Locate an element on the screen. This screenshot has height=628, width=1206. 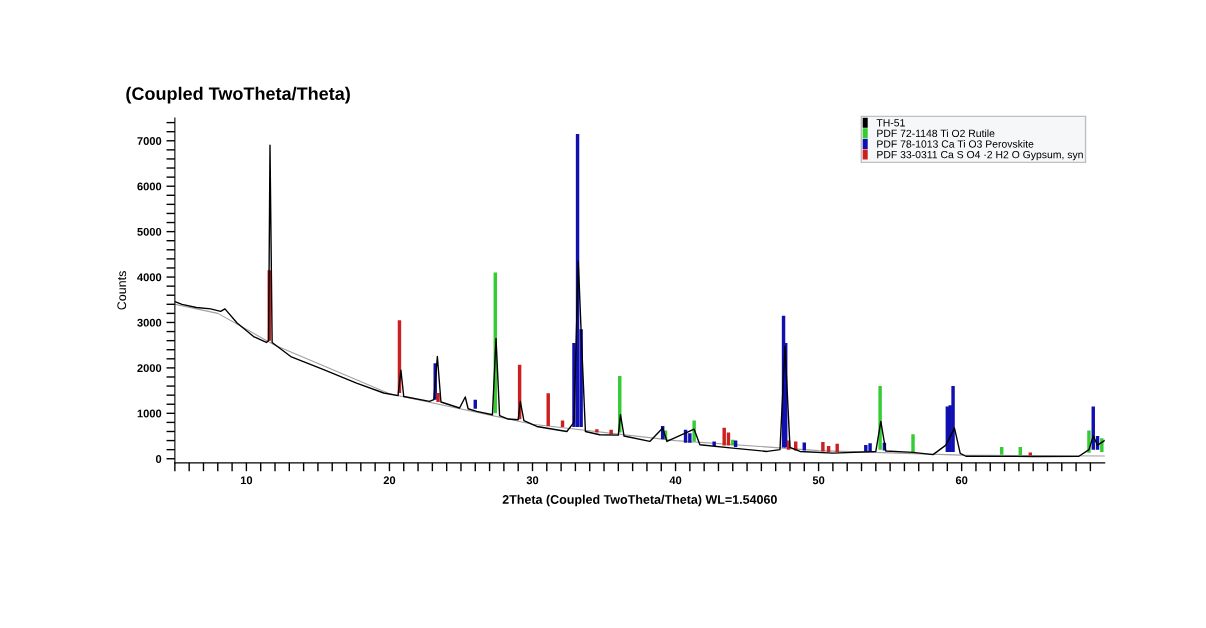
legend-label: PDF 78-1013 Ca Ti O3 Perovskite is located at coordinates (955, 144).